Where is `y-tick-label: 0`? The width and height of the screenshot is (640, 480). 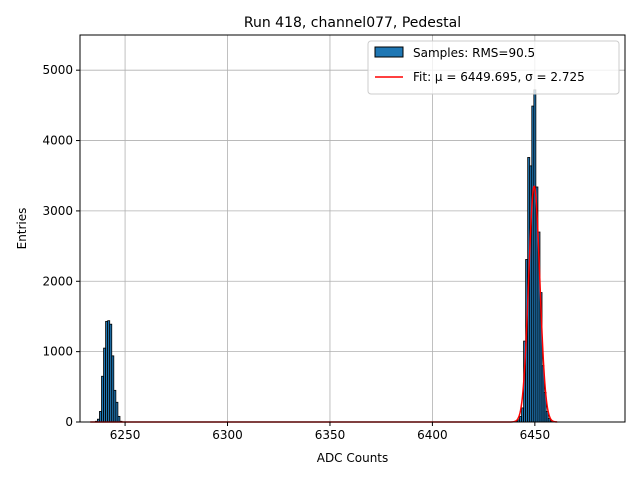 y-tick-label: 0 is located at coordinates (69, 422).